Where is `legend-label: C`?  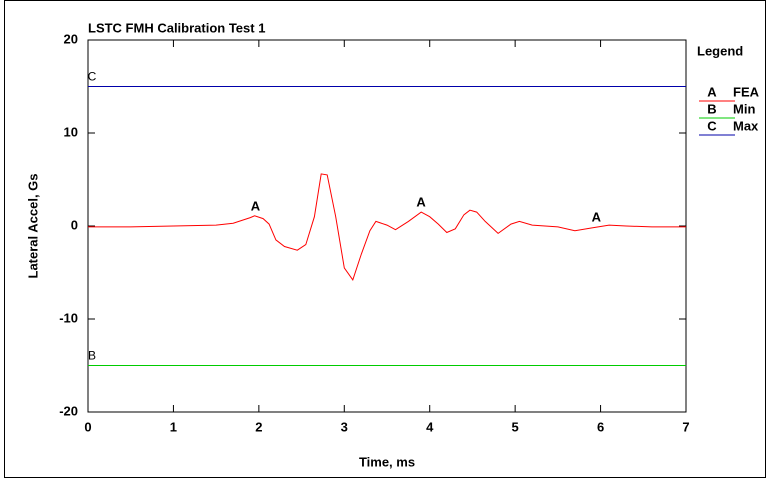 legend-label: C is located at coordinates (712, 125).